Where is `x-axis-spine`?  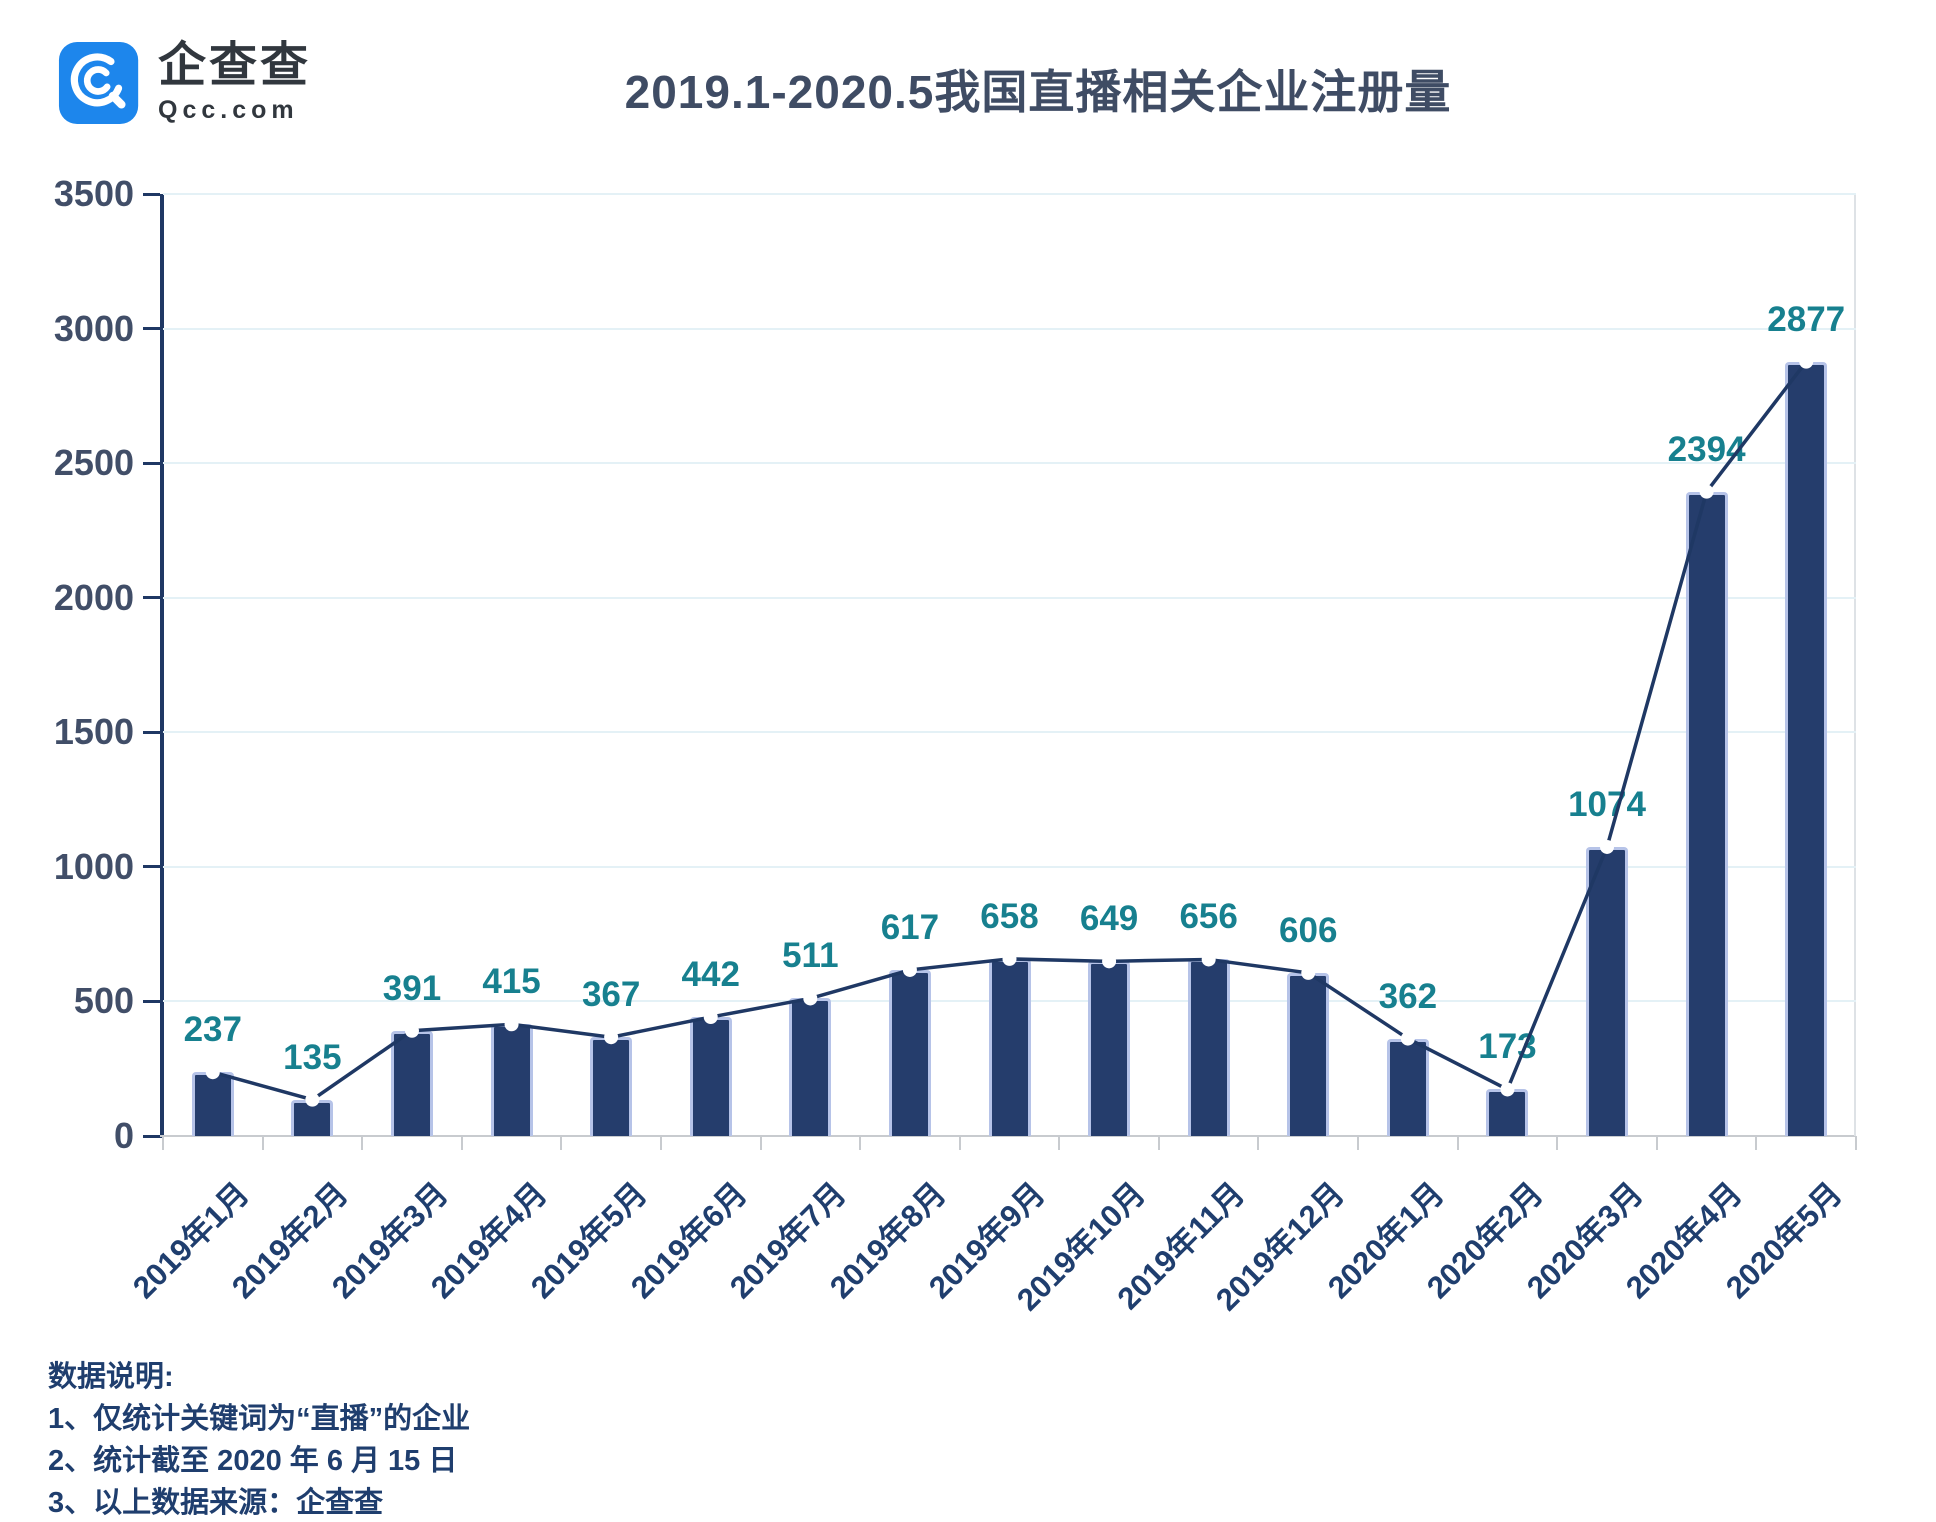
x-axis-spine is located at coordinates (1008, 1136).